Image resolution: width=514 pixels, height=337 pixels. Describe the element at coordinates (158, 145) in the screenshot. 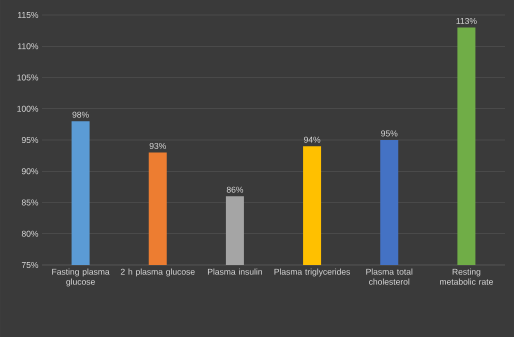

I see `data-label: 93%` at that location.